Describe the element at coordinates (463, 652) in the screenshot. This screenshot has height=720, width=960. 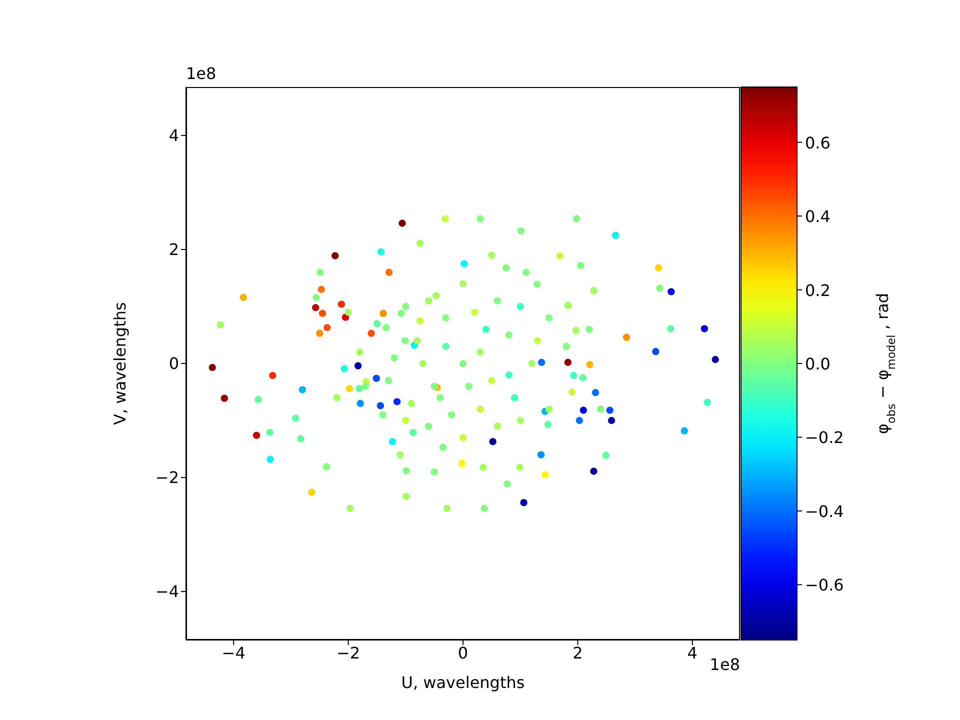
I see `x-tick-label: 0` at that location.